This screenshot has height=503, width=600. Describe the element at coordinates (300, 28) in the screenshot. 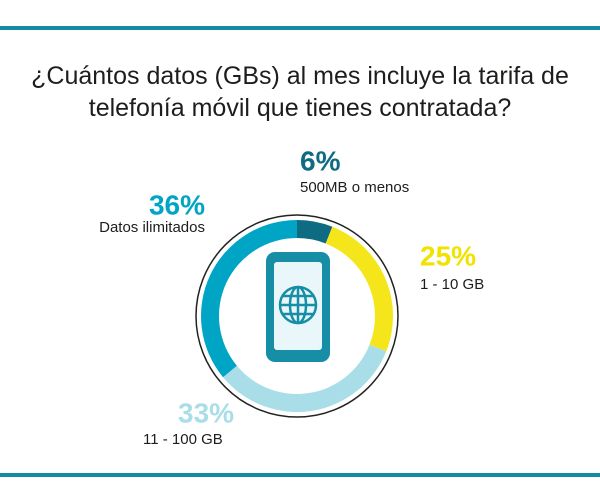

I see `top-rule` at that location.